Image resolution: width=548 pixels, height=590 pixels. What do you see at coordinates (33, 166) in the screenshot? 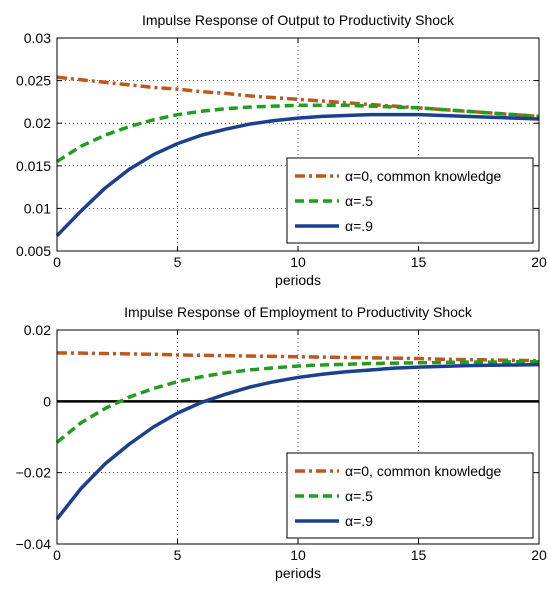
I see `y-tick-label: 0.015` at bounding box center [33, 166].